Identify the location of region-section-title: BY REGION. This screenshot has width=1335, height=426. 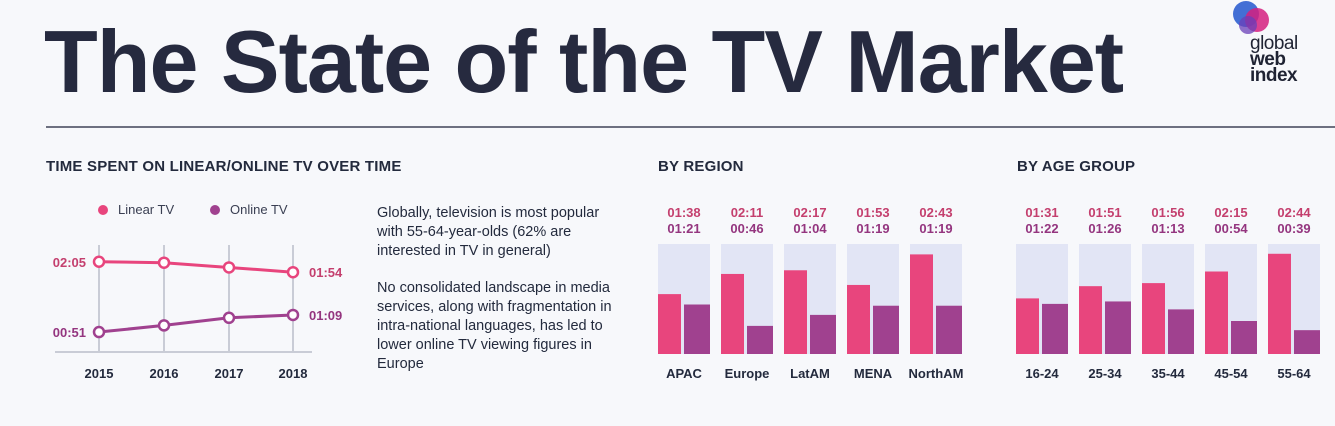
(701, 166).